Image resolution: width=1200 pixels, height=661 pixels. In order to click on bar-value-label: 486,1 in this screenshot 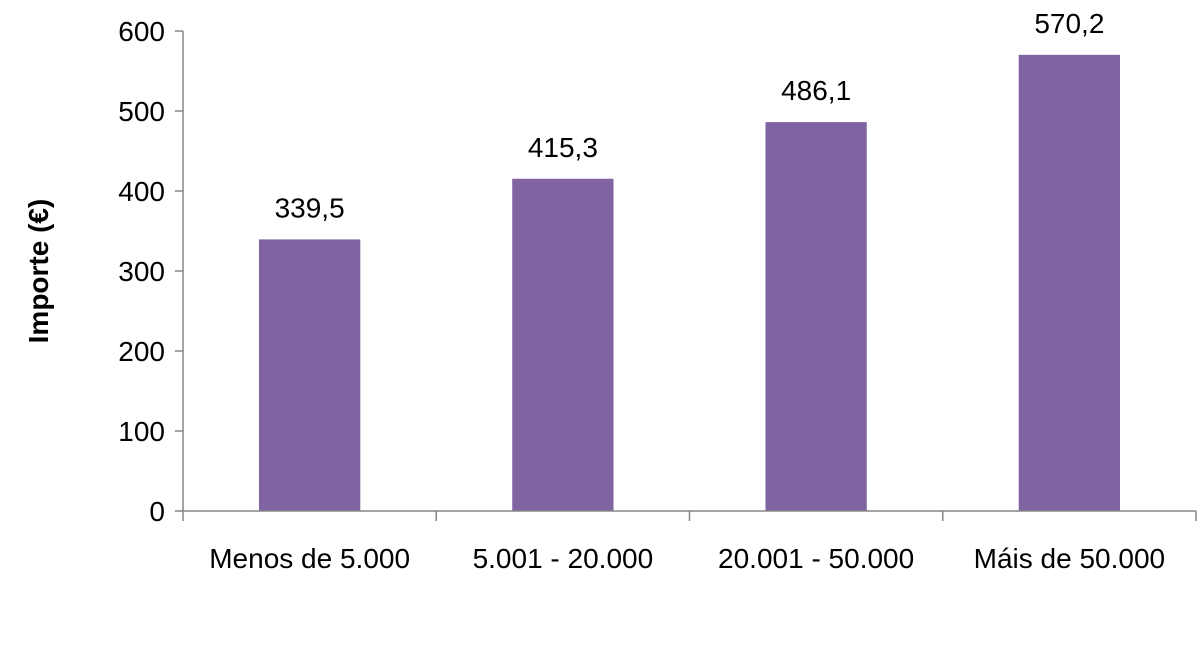, I will do `click(816, 90)`.